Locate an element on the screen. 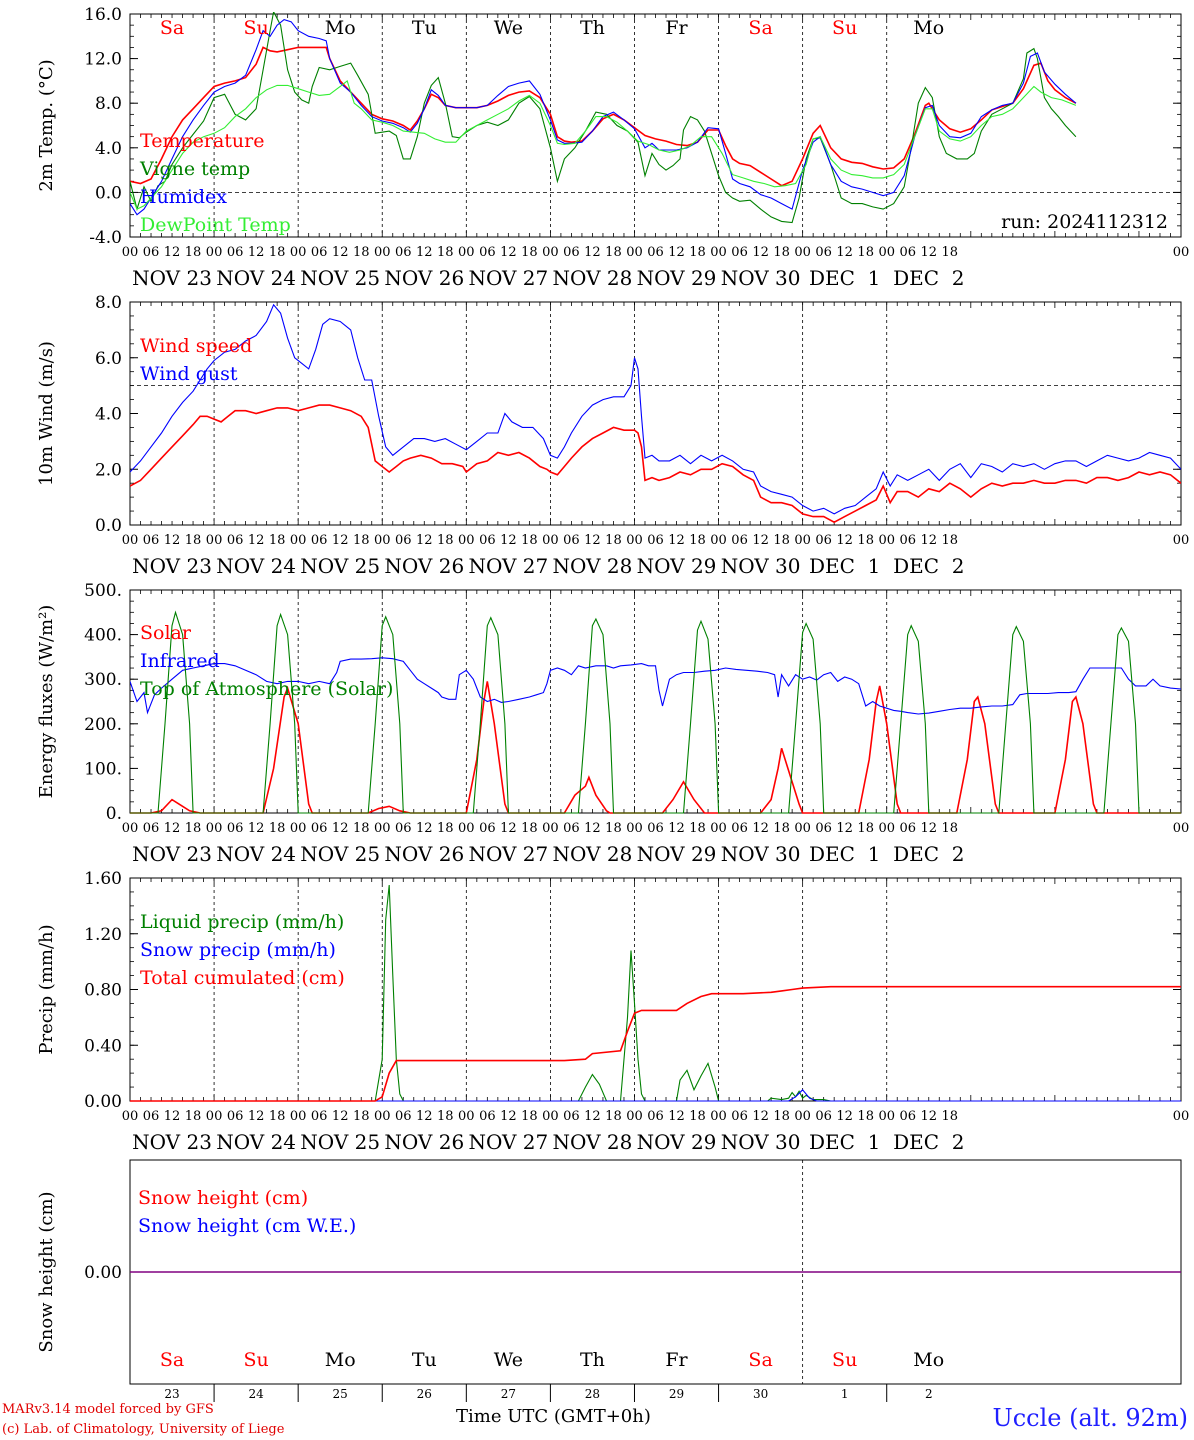  day-name: Tu is located at coordinates (424, 28).